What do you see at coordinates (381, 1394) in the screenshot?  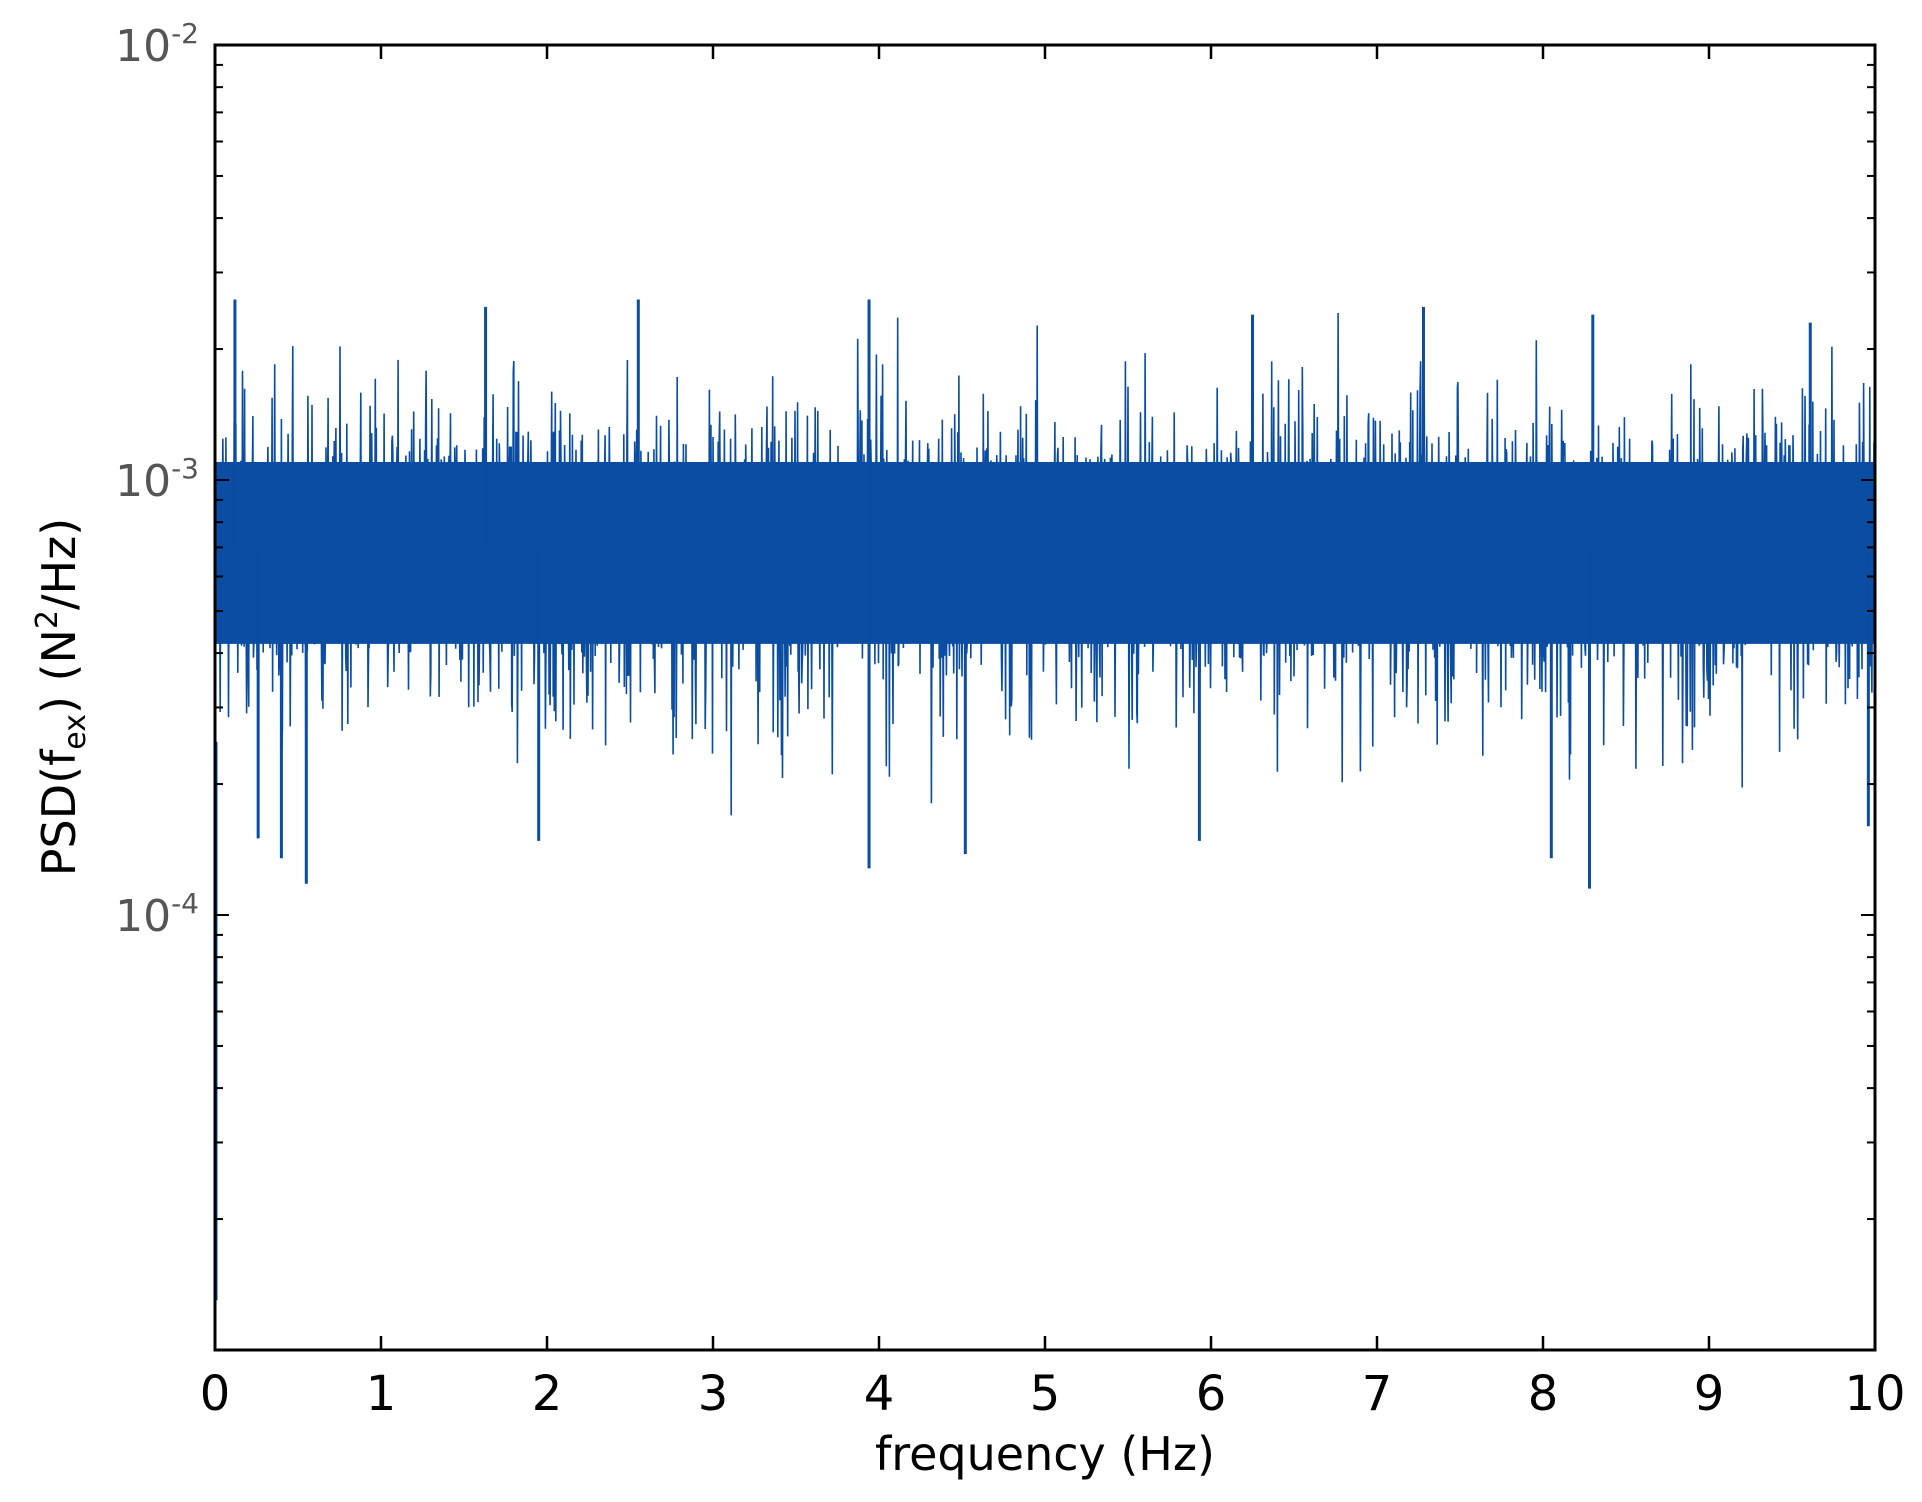 I see `x-tick-label: 1` at bounding box center [381, 1394].